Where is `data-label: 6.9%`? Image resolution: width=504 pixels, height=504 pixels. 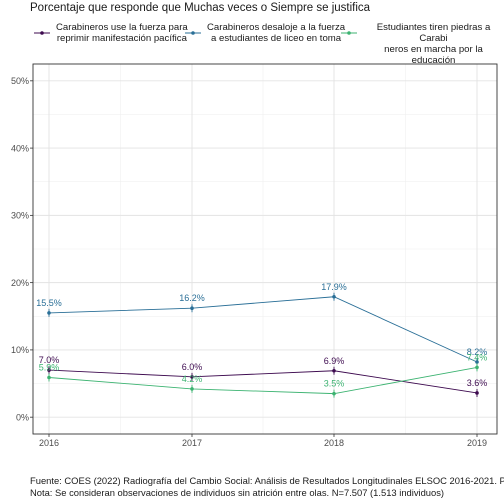 data-label: 6.9% is located at coordinates (334, 361).